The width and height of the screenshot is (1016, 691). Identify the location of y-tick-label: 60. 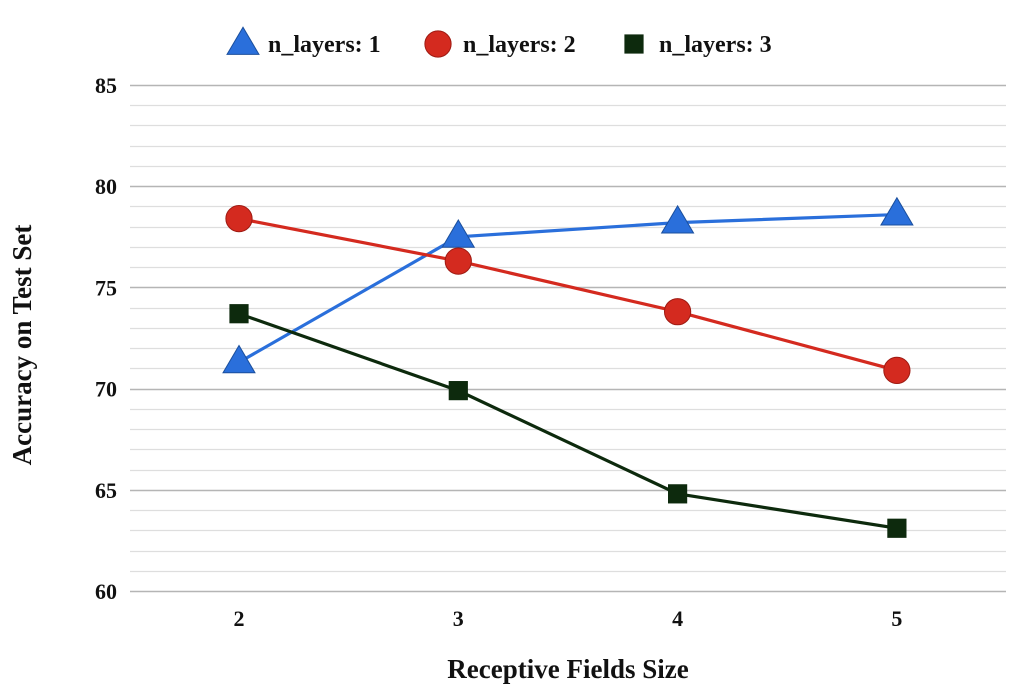
(106, 591).